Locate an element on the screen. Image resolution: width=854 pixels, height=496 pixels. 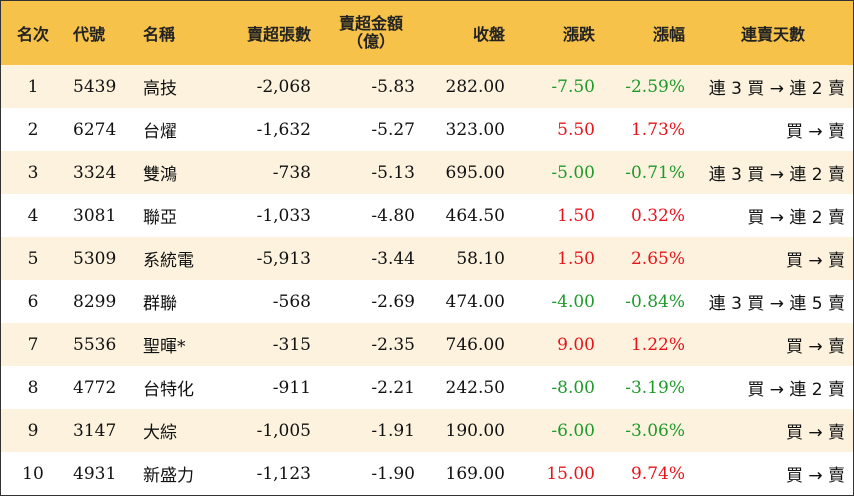
cell-net-amount: -4.80 is located at coordinates (393, 215).